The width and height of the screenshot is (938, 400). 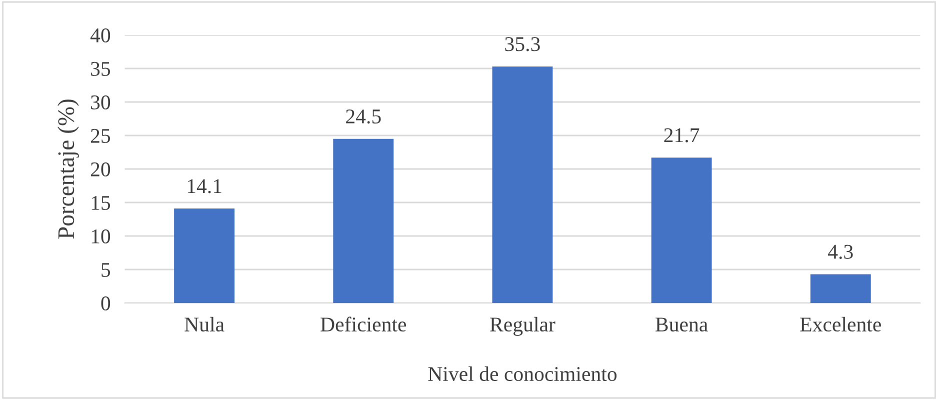 I want to click on y-tick-label: 0, so click(x=105, y=303).